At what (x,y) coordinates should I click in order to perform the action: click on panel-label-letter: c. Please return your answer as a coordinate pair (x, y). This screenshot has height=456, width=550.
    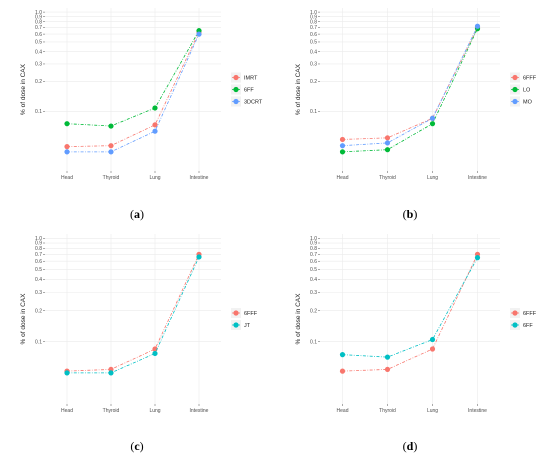
    Looking at the image, I should click on (137, 446).